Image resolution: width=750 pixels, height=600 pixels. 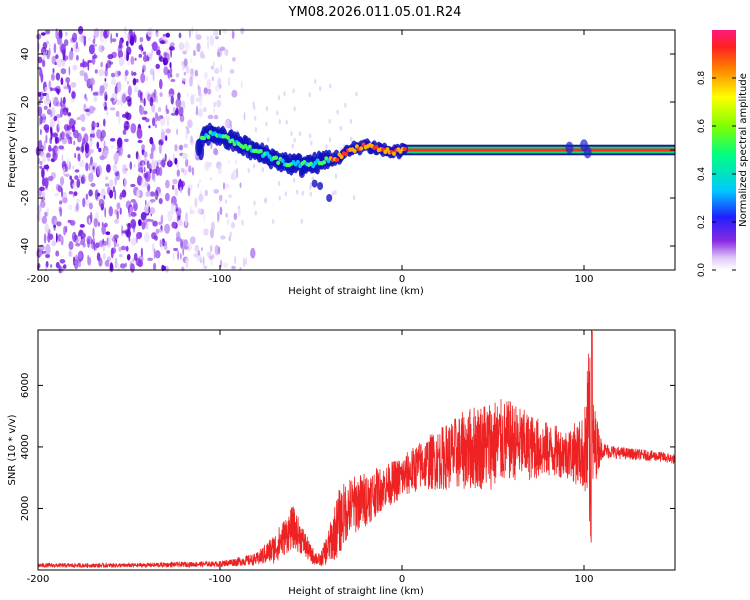 What do you see at coordinates (220, 279) in the screenshot?
I see `x-tick-label: -100` at bounding box center [220, 279].